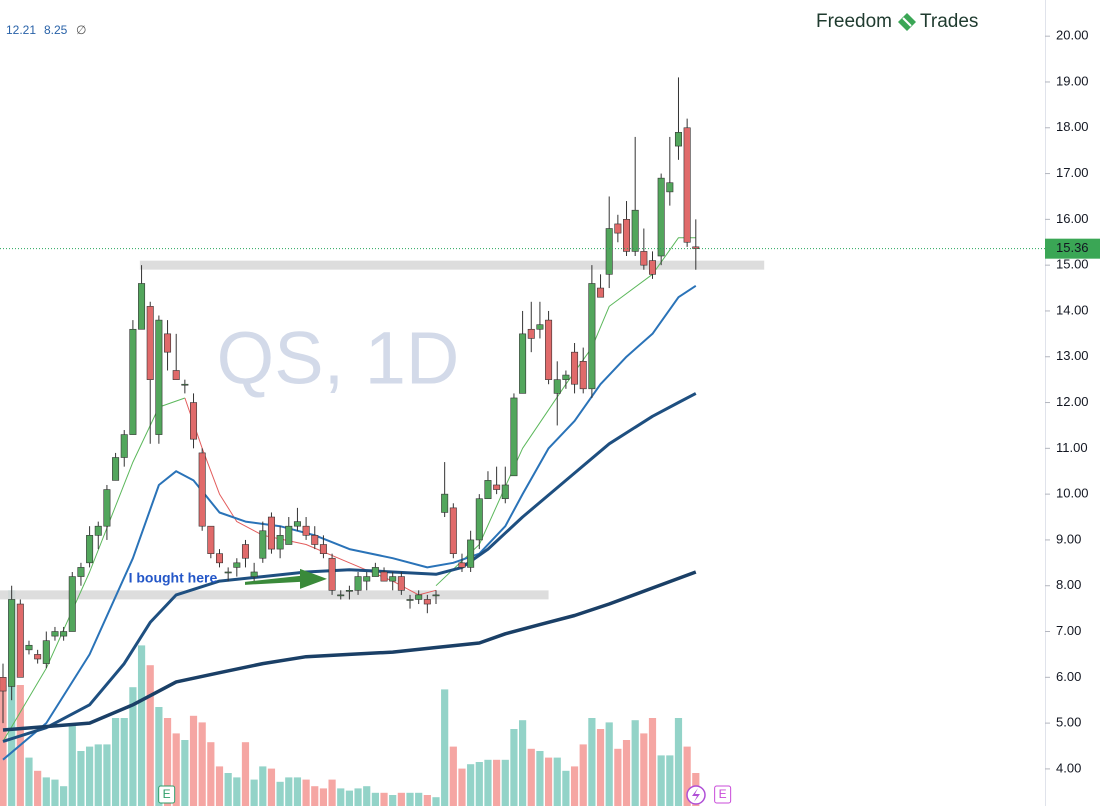 The height and width of the screenshot is (806, 1109). What do you see at coordinates (1068, 584) in the screenshot?
I see `y-tick-label: 8.00` at bounding box center [1068, 584].